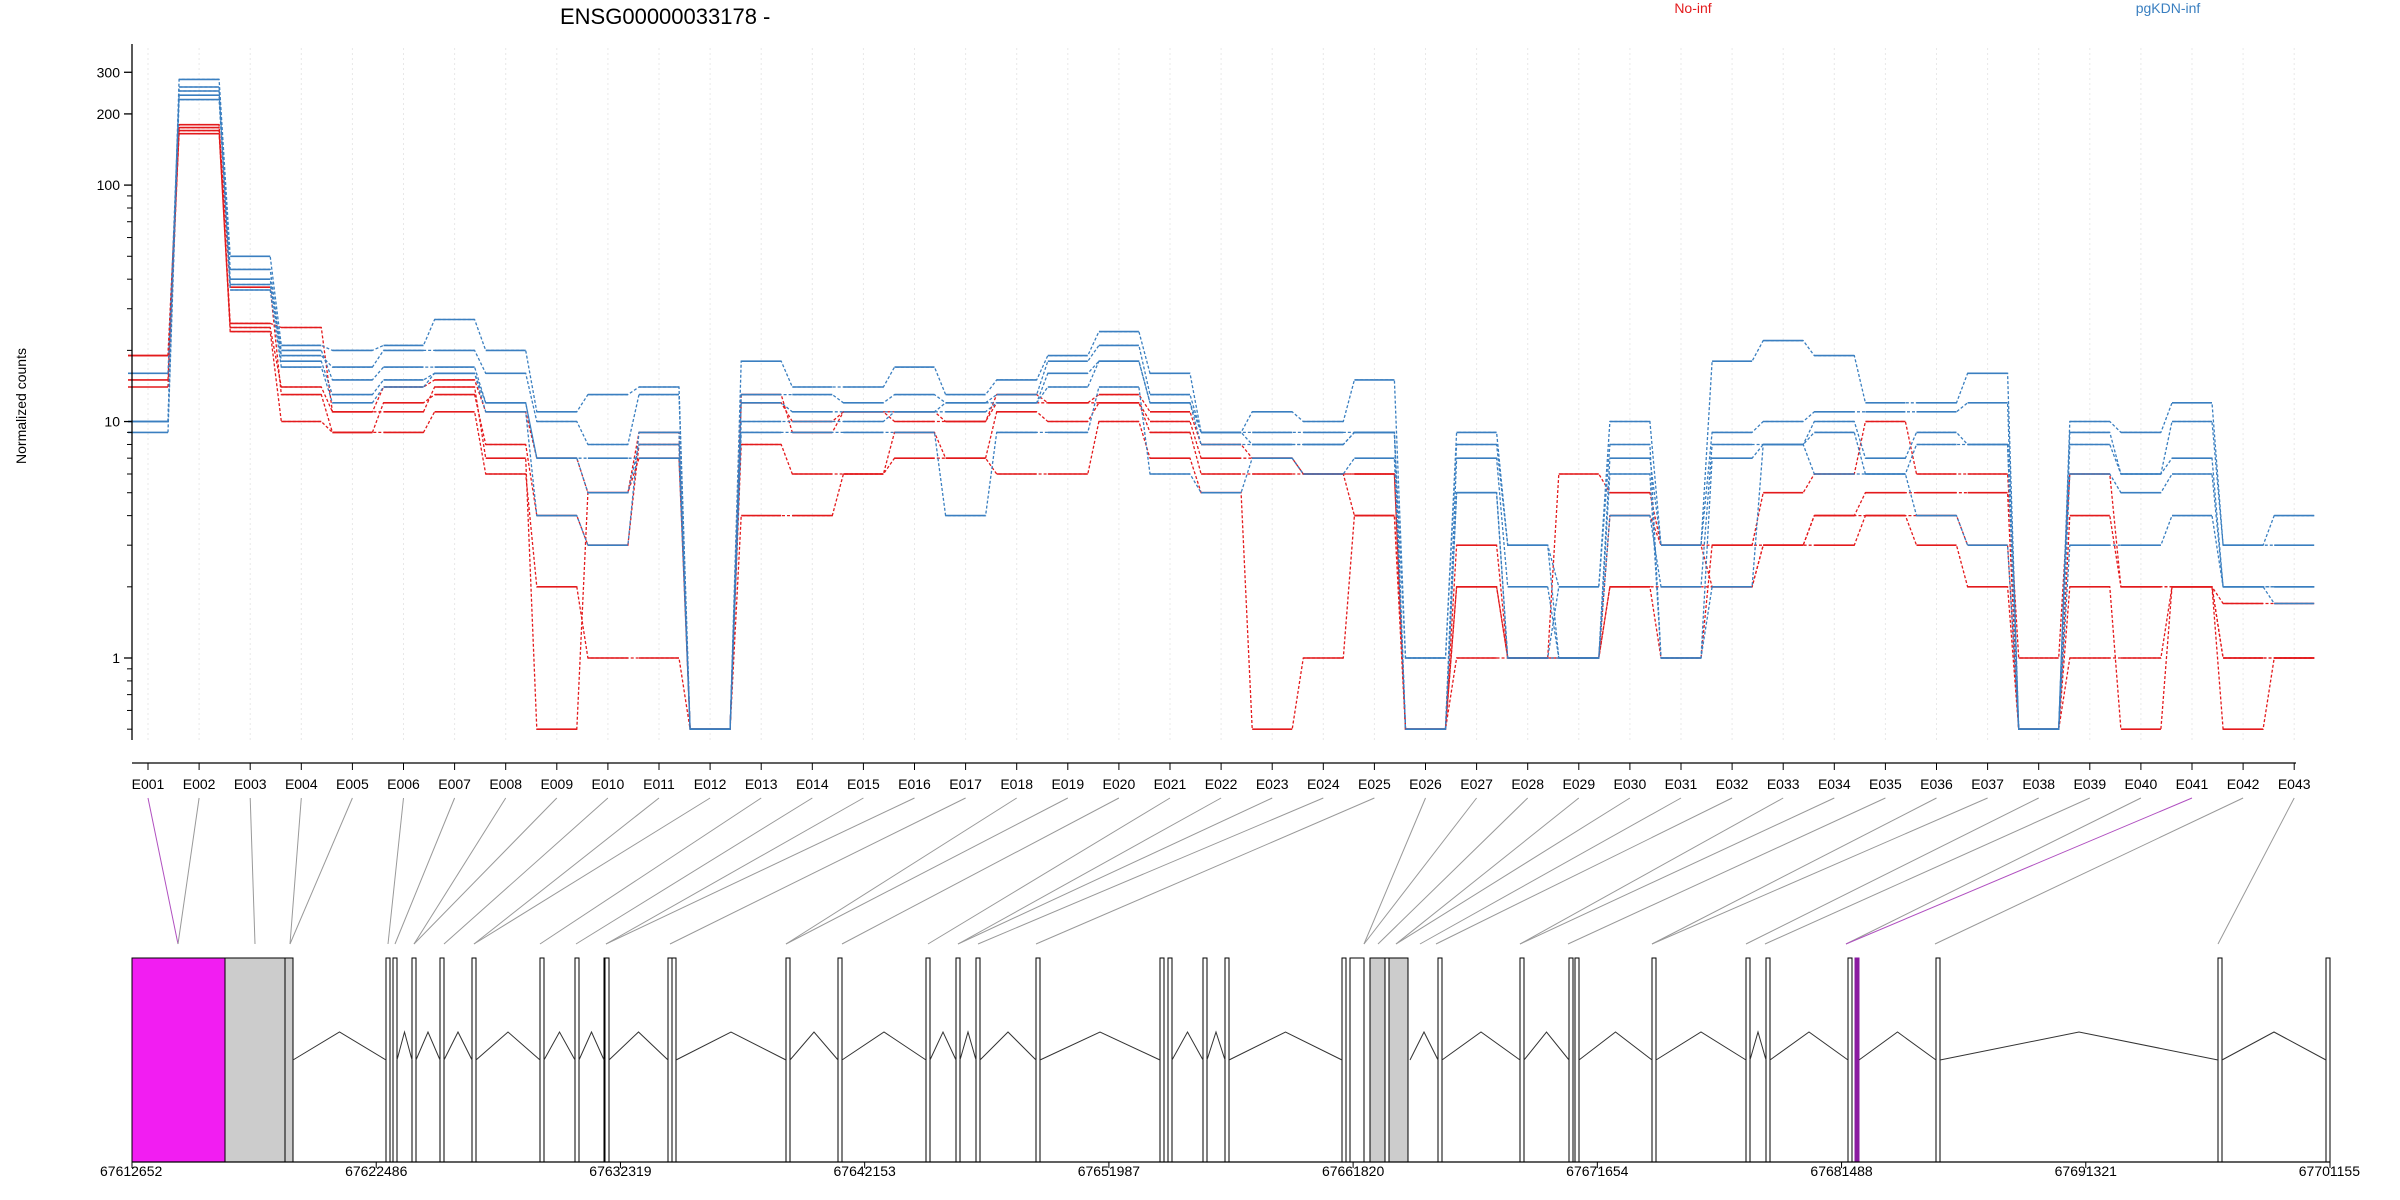  Describe the element at coordinates (914, 784) in the screenshot. I see `x-tick-label: E016` at that location.